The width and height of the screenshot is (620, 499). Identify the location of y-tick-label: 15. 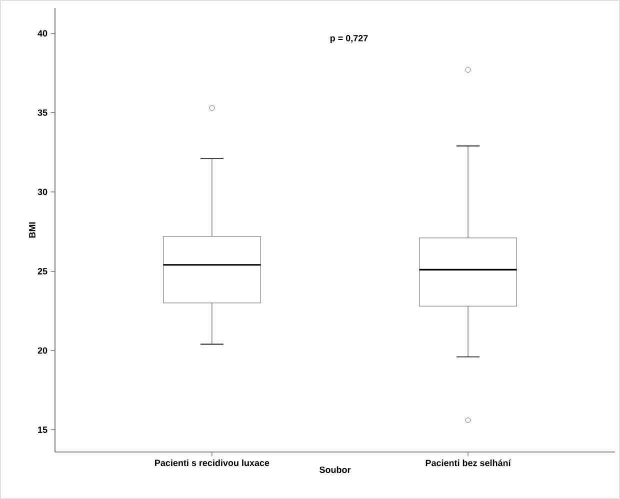
(43, 429).